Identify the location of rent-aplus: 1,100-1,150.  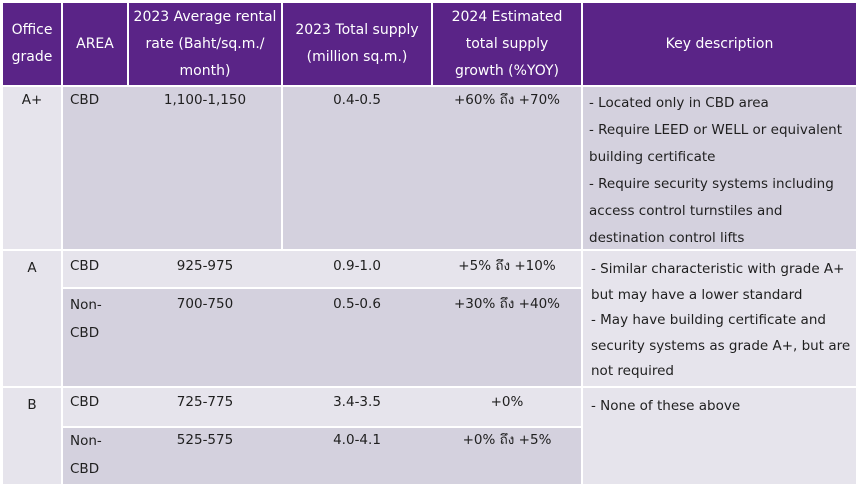
(205, 100).